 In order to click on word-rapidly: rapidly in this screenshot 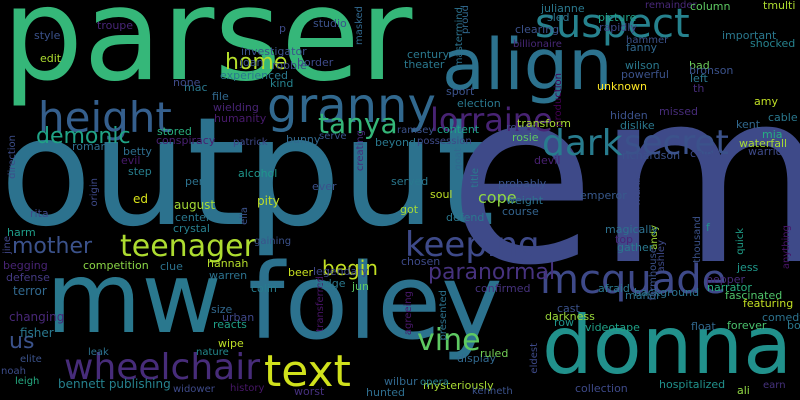, I will do `click(618, 27)`.